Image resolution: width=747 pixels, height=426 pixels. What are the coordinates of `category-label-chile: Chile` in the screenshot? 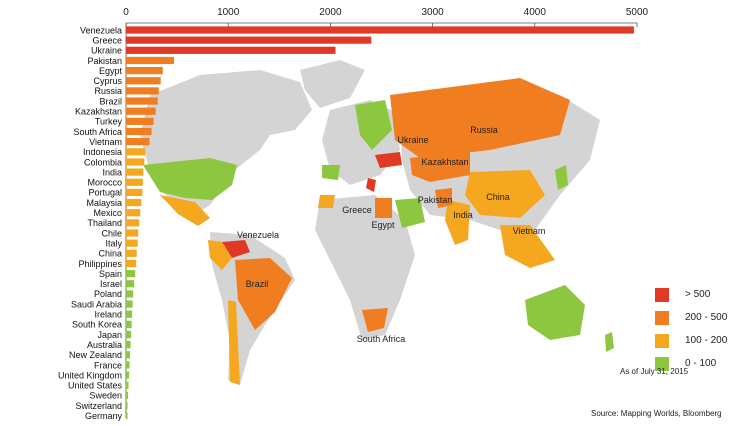 It's located at (111, 233).